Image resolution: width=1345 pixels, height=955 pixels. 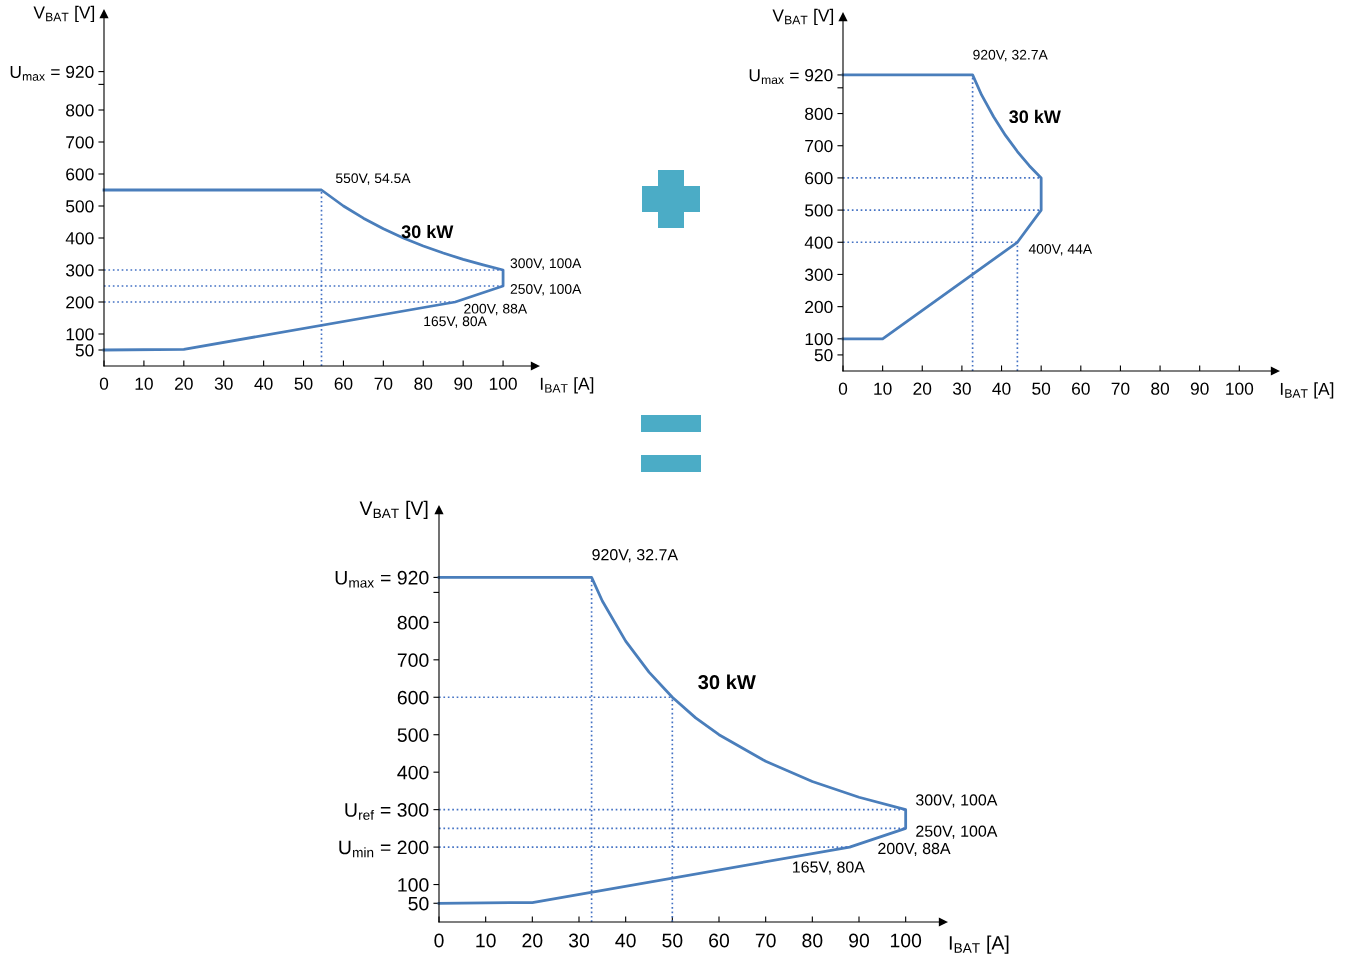 I want to click on annotation: 400V, 44A, so click(x=1060, y=250).